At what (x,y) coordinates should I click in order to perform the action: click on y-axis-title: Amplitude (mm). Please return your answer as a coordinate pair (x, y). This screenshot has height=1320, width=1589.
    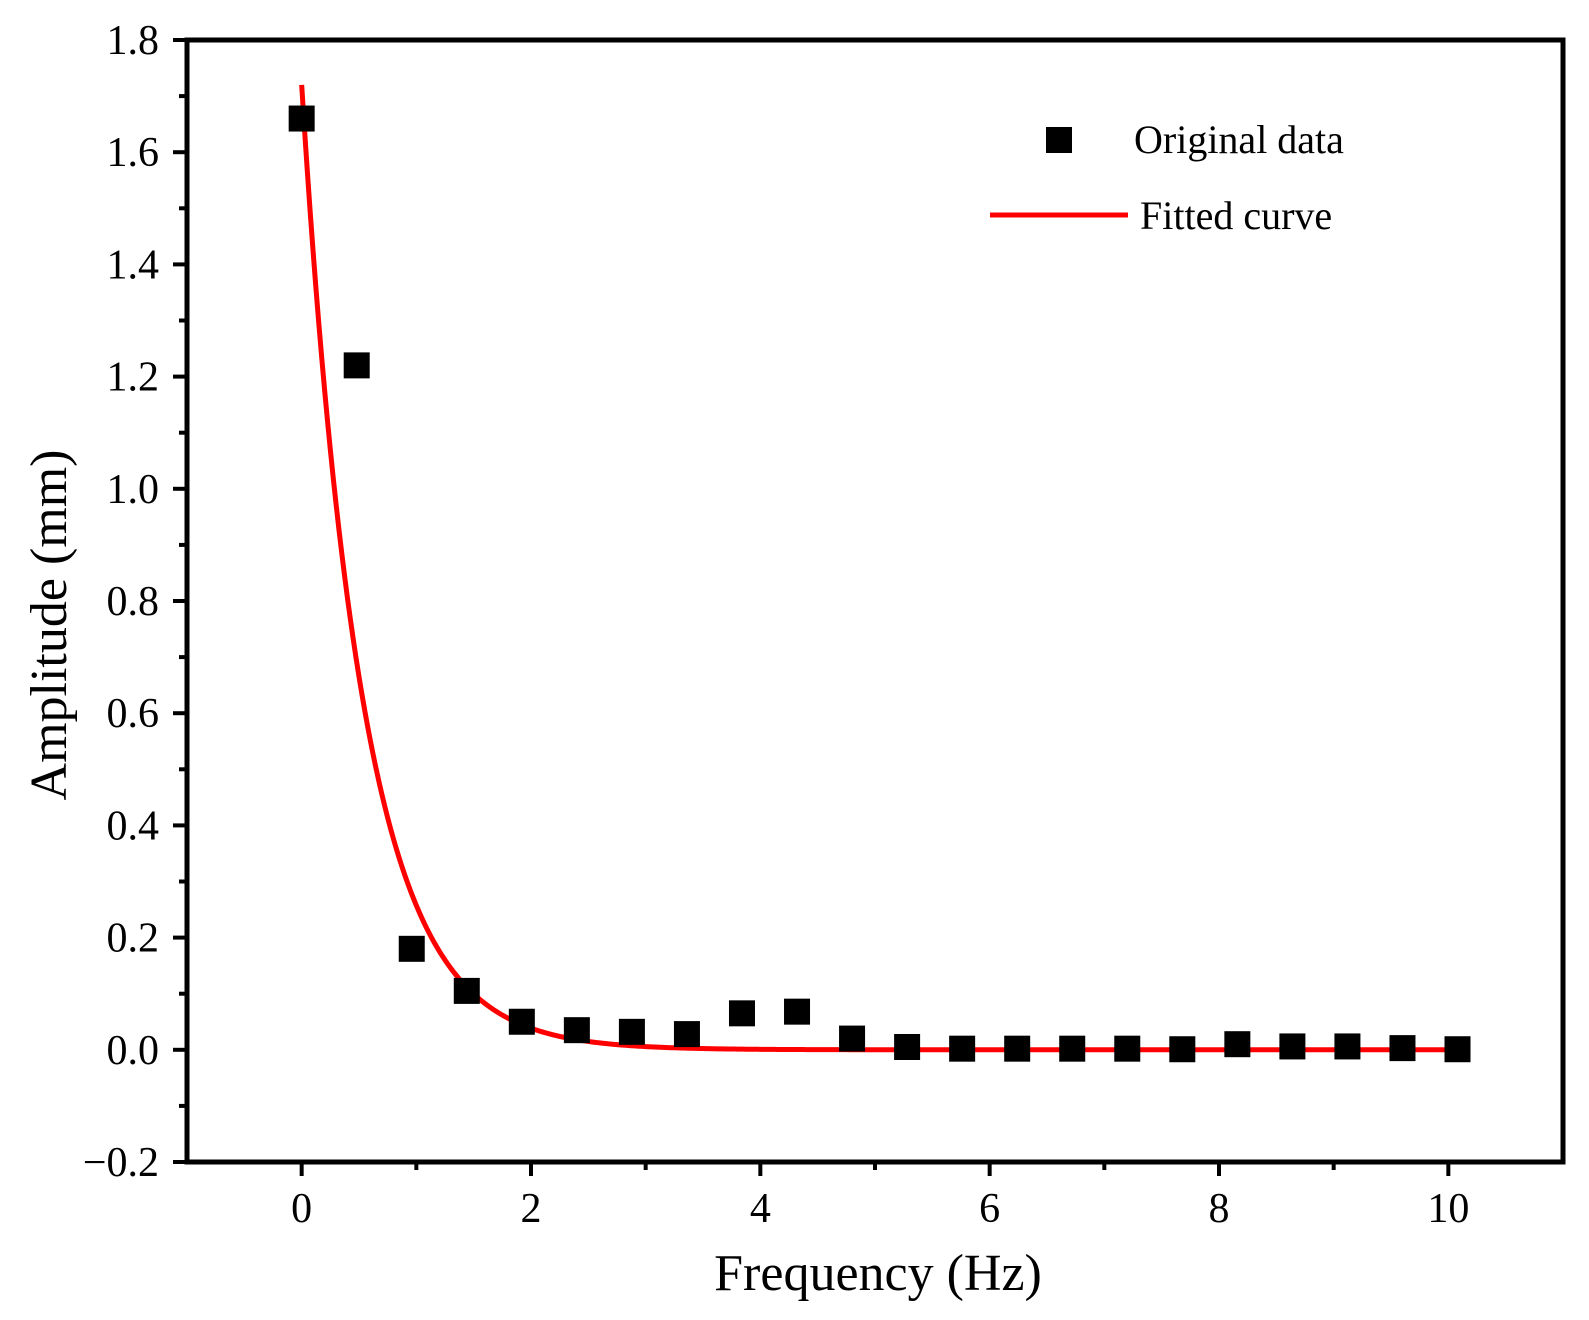
    Looking at the image, I should click on (49, 625).